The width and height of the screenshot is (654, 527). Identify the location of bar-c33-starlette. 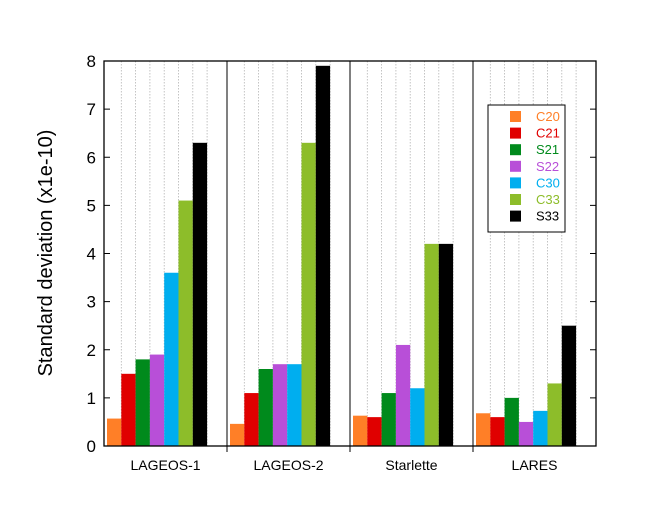
(431, 344).